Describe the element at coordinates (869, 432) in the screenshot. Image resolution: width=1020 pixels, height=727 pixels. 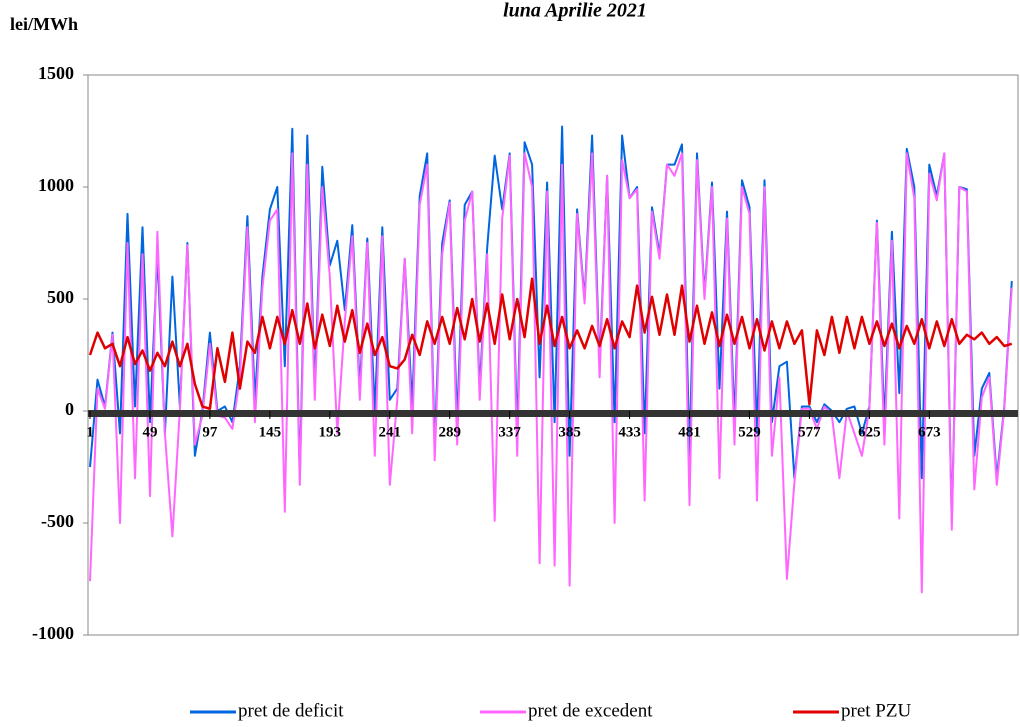
I see `x-tick-label: 625` at that location.